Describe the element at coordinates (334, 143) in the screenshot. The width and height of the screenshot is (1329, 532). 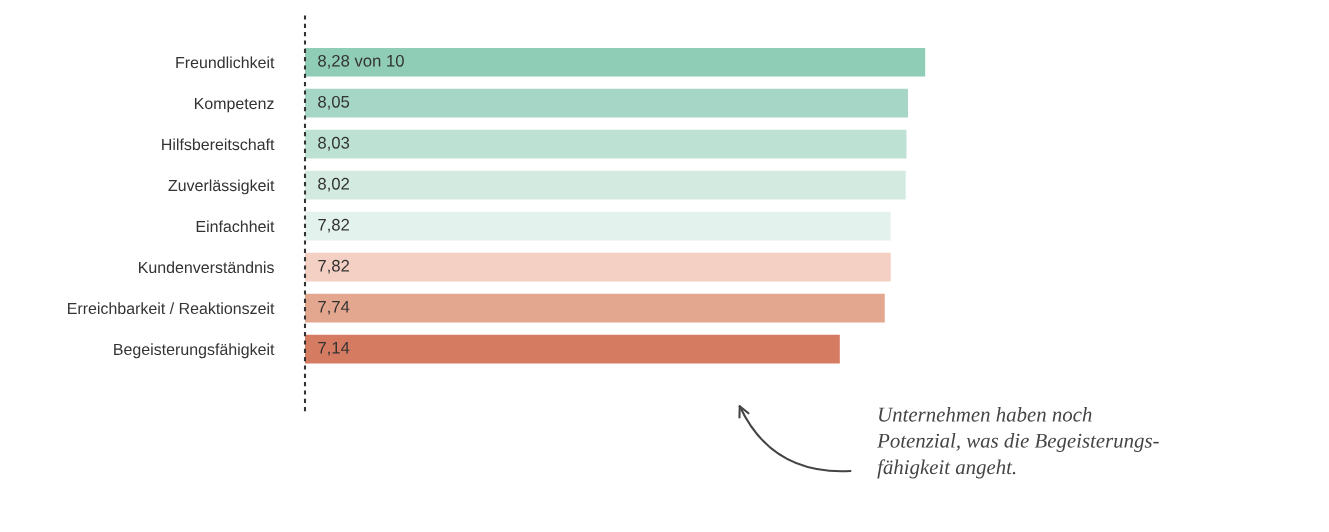
I see `data-label: 8,03` at that location.